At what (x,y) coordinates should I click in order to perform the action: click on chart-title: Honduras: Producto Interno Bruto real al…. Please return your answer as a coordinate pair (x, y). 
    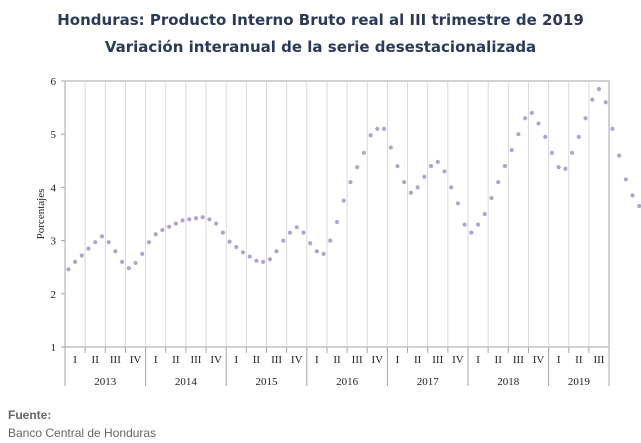
    Looking at the image, I should click on (320, 20).